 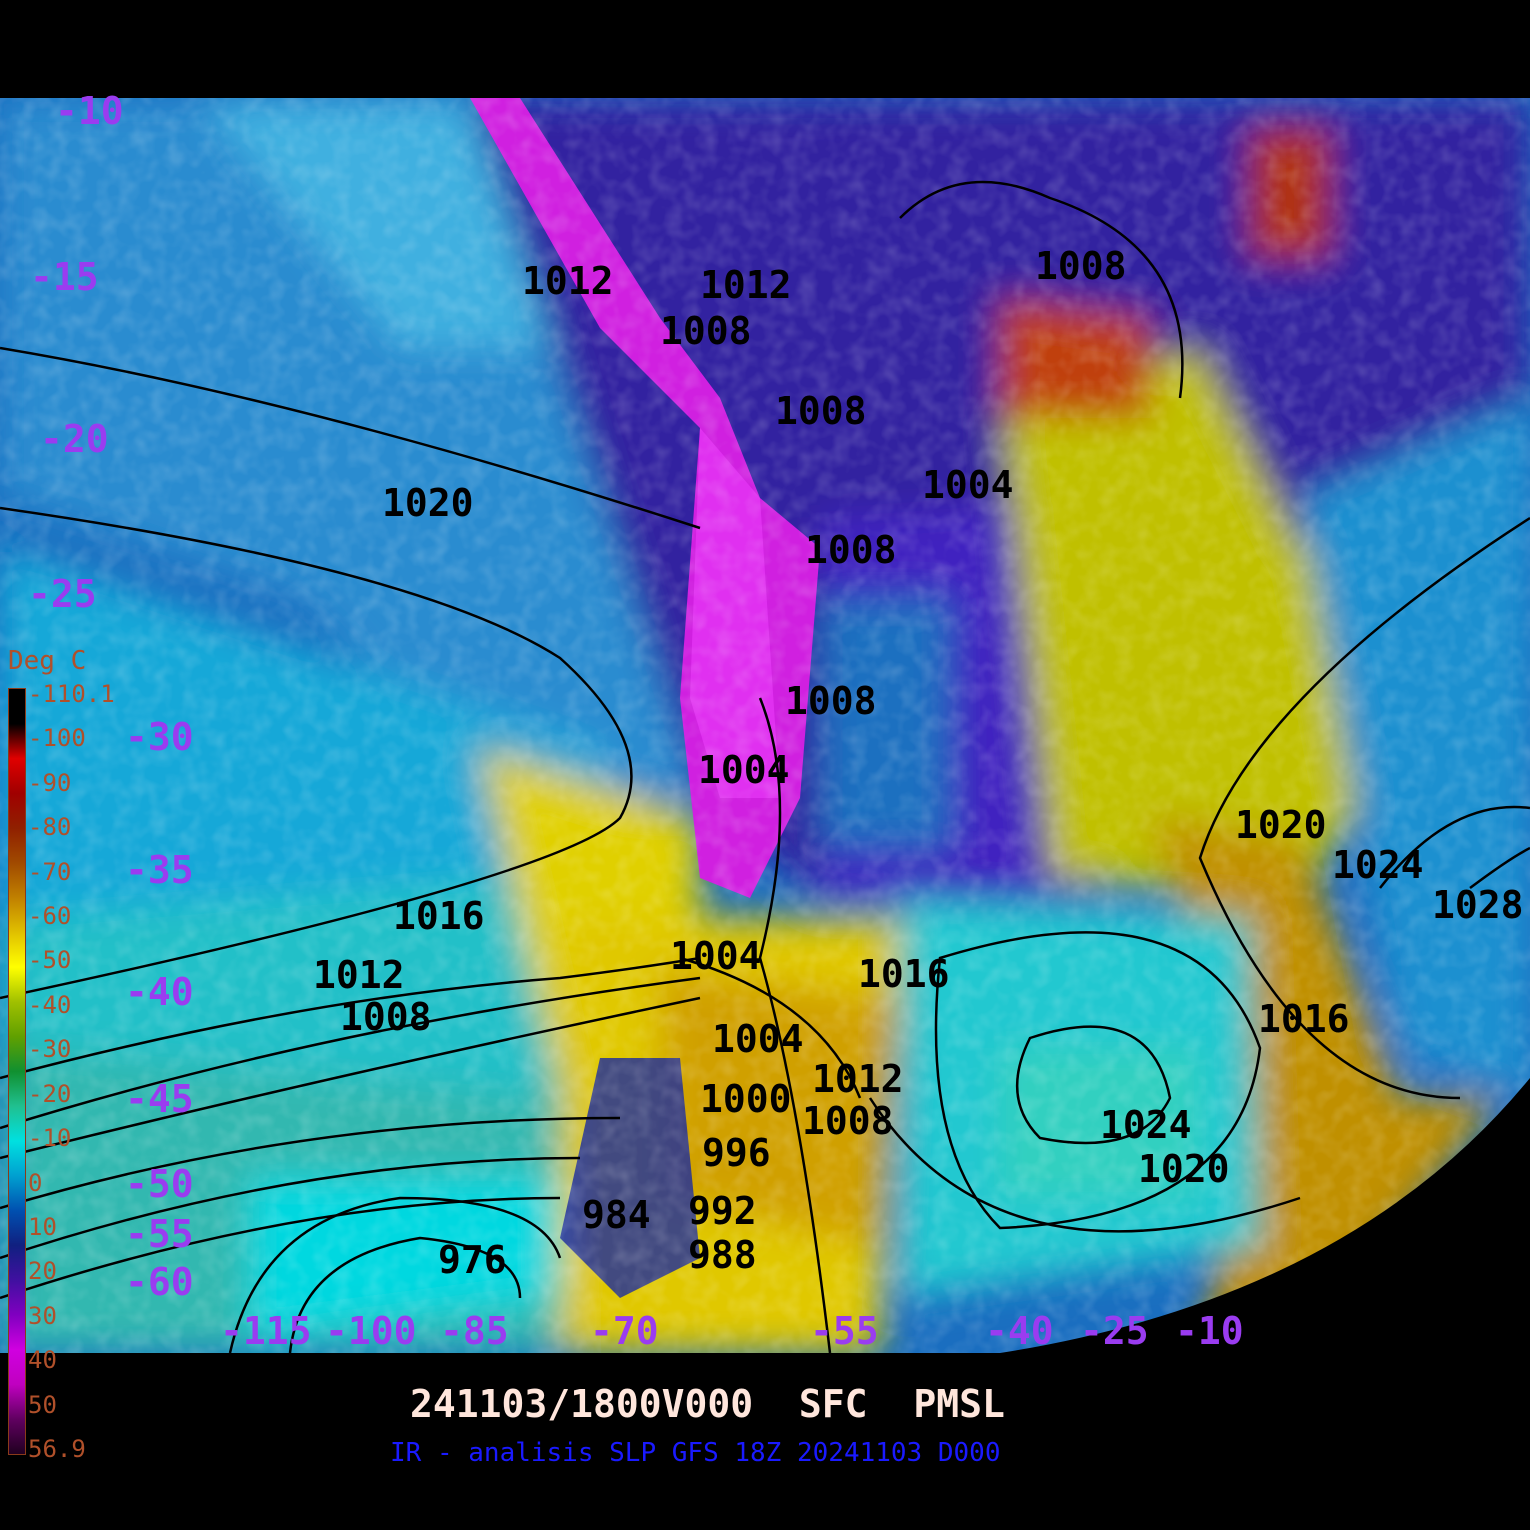 What do you see at coordinates (844, 1331) in the screenshot?
I see `lon-label: -55` at bounding box center [844, 1331].